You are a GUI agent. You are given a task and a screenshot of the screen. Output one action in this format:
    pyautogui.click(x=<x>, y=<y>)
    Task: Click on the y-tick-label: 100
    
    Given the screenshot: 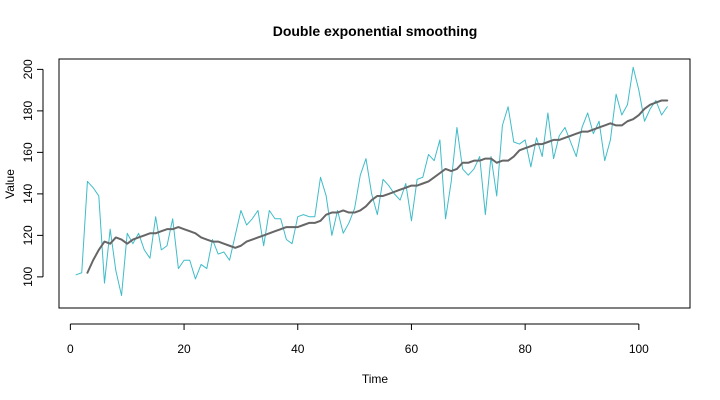 What is the action you would take?
    pyautogui.click(x=28, y=277)
    